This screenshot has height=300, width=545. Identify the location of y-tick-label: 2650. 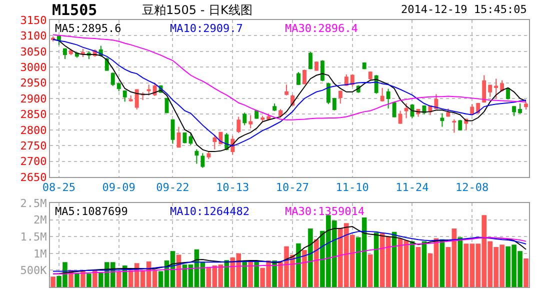
(33, 177).